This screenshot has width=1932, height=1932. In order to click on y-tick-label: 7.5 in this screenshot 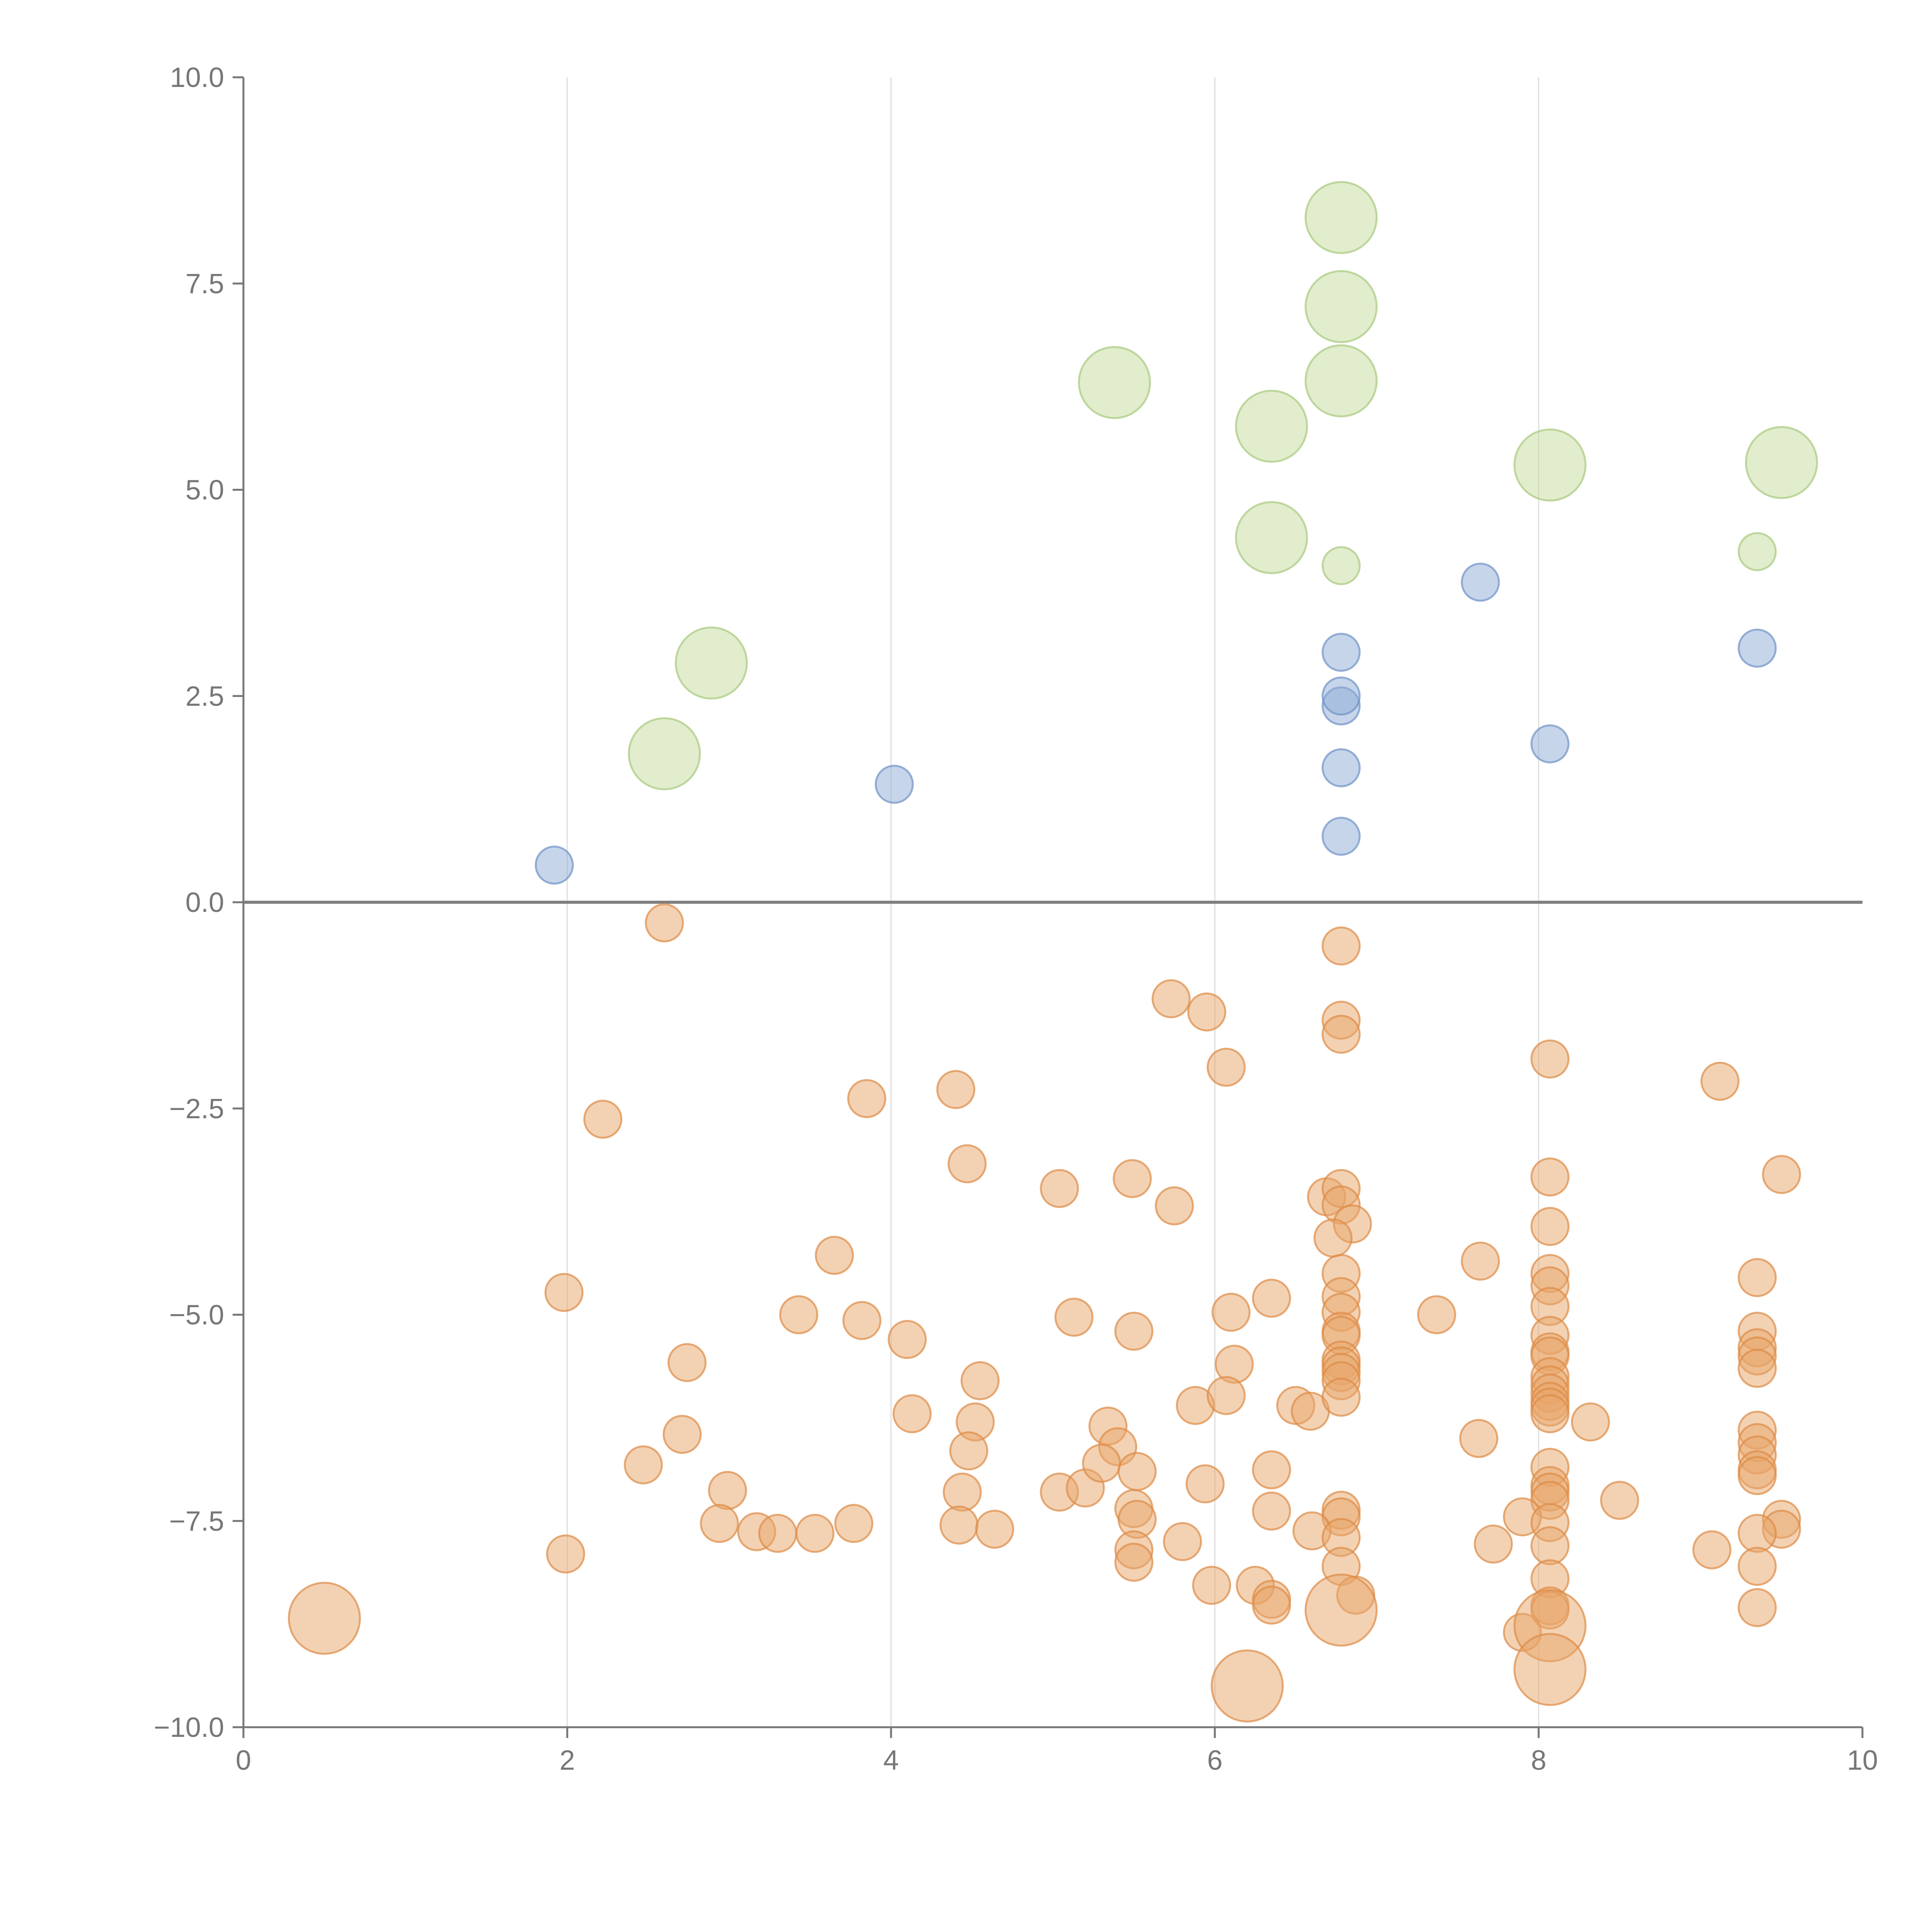, I will do `click(205, 284)`.